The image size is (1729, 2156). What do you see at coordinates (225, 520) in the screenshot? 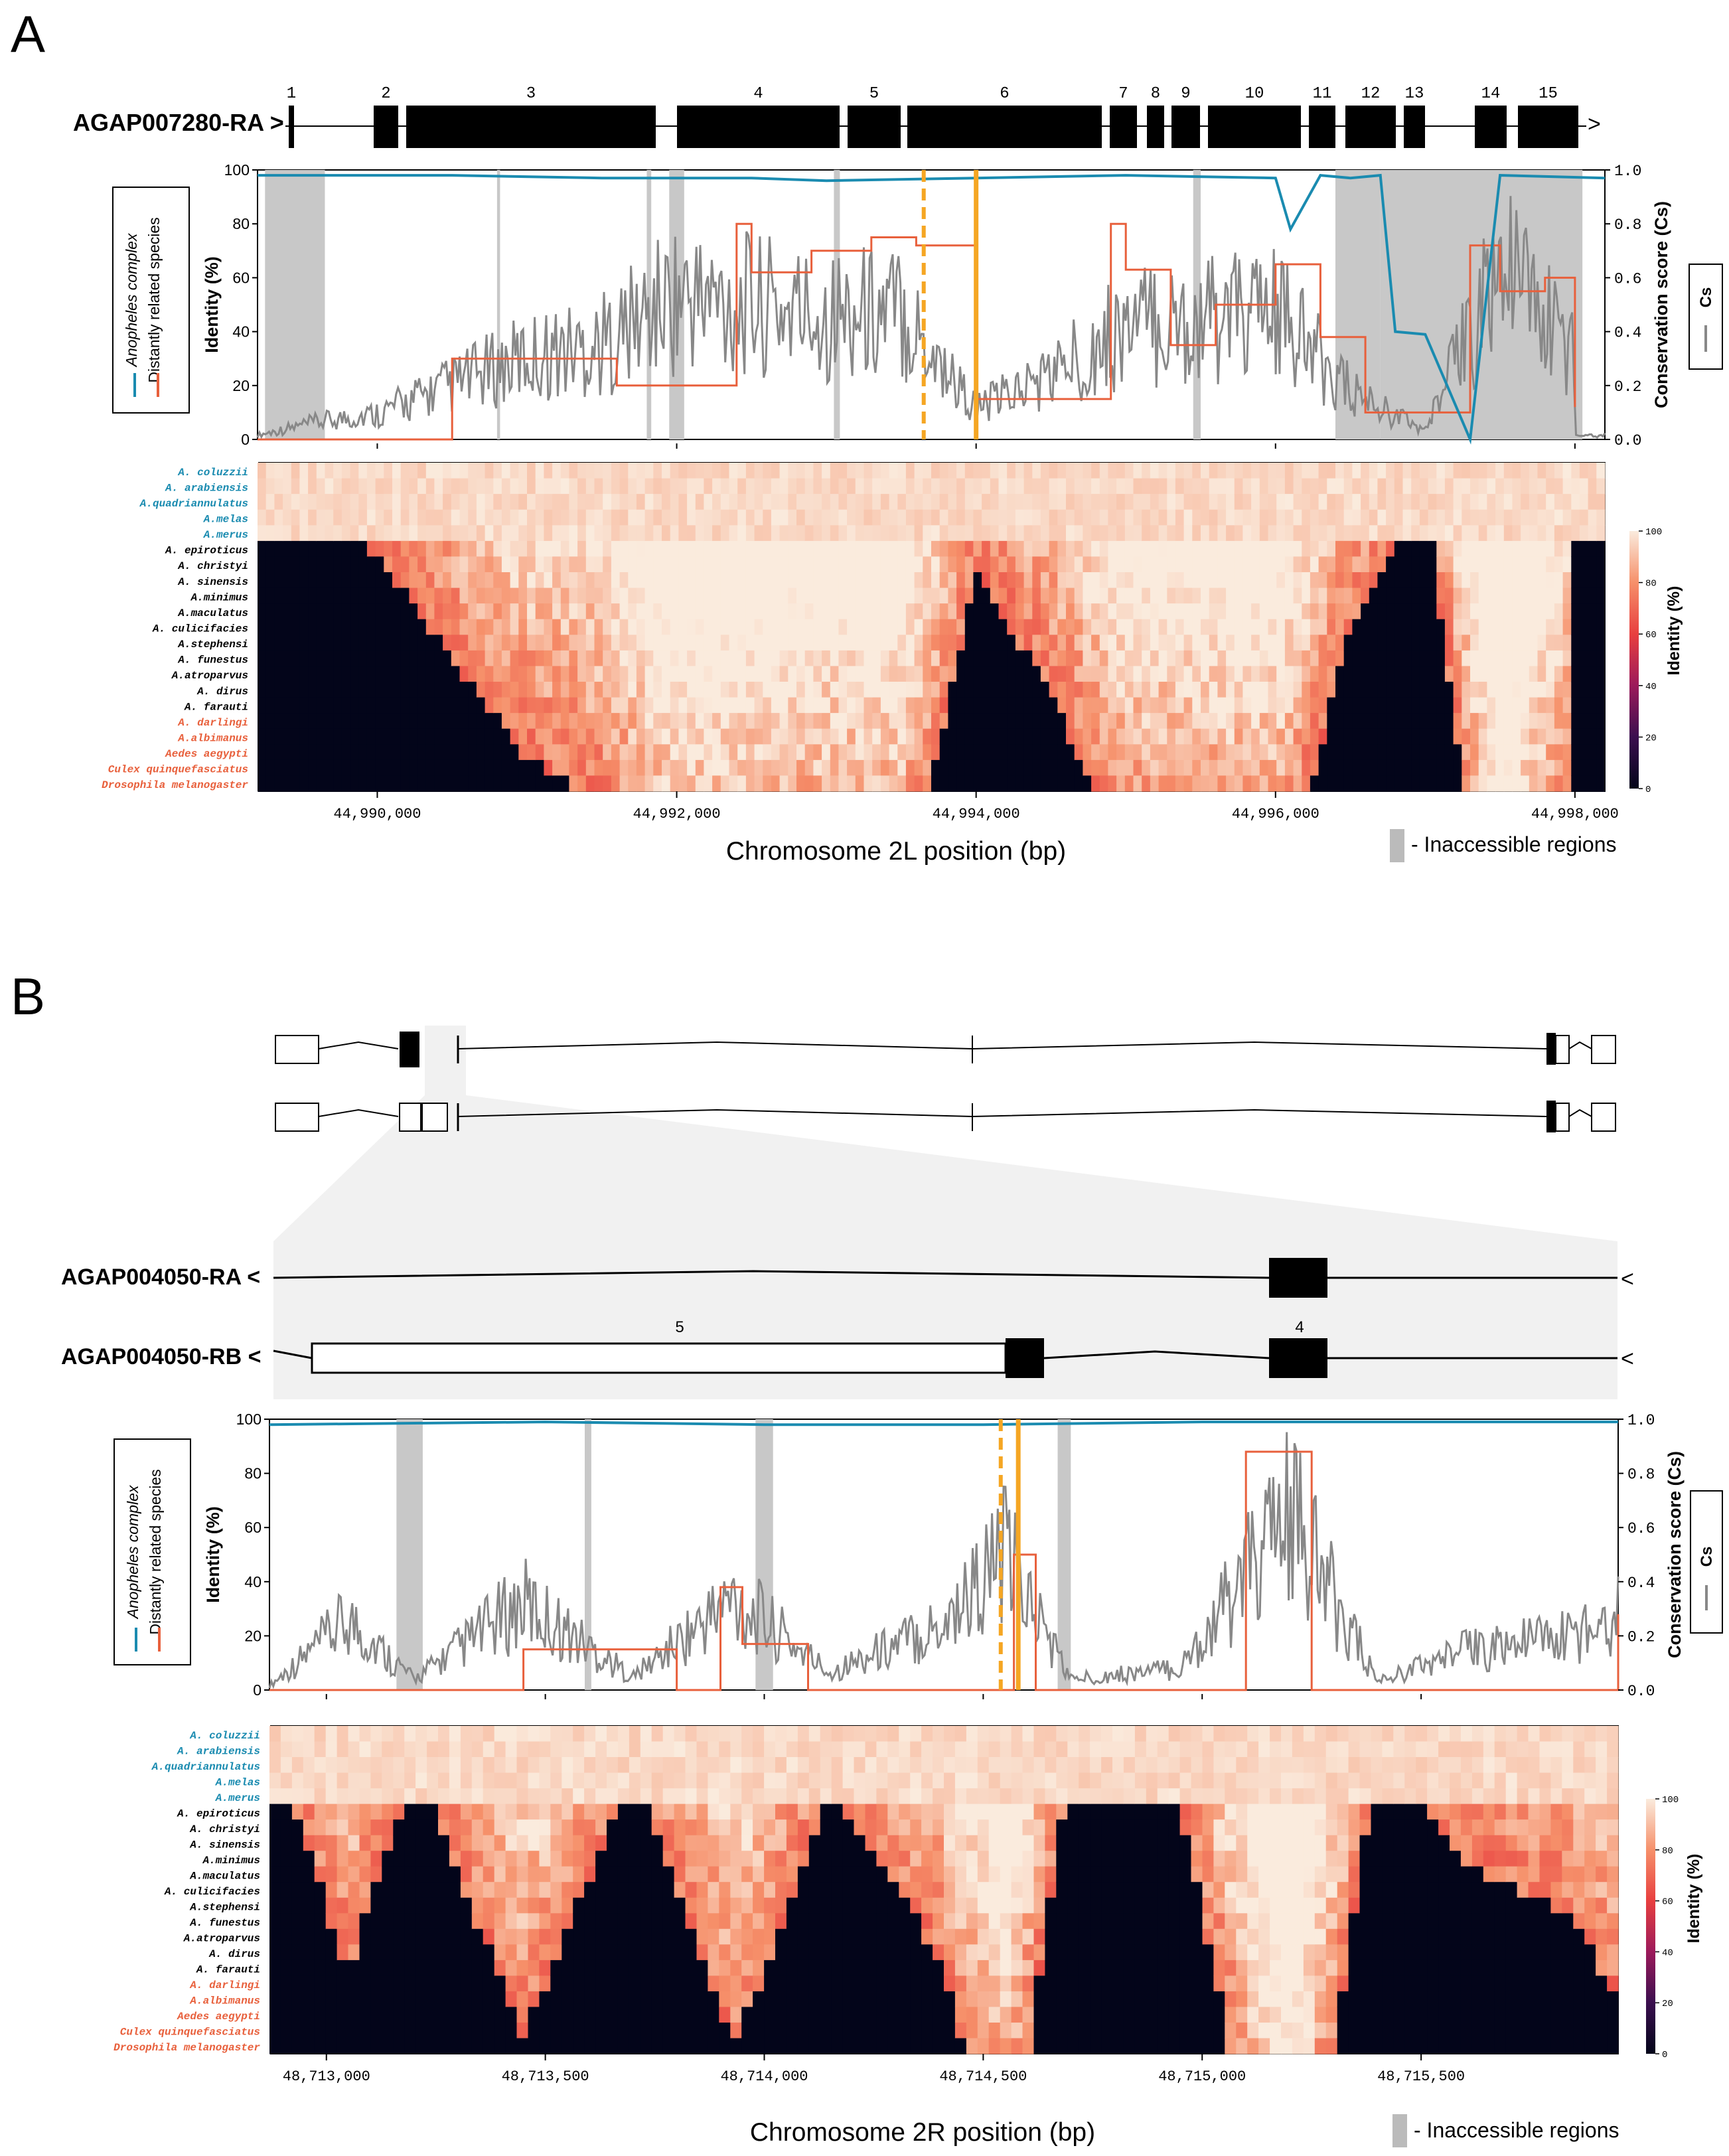
I see `a-species-label-3: A.melas` at bounding box center [225, 520].